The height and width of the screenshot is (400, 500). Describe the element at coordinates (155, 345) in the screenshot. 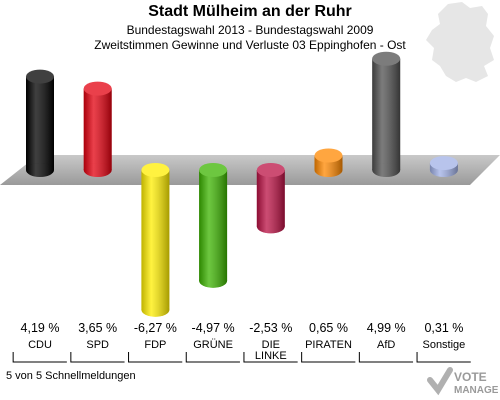

I see `category-label: FDP` at that location.